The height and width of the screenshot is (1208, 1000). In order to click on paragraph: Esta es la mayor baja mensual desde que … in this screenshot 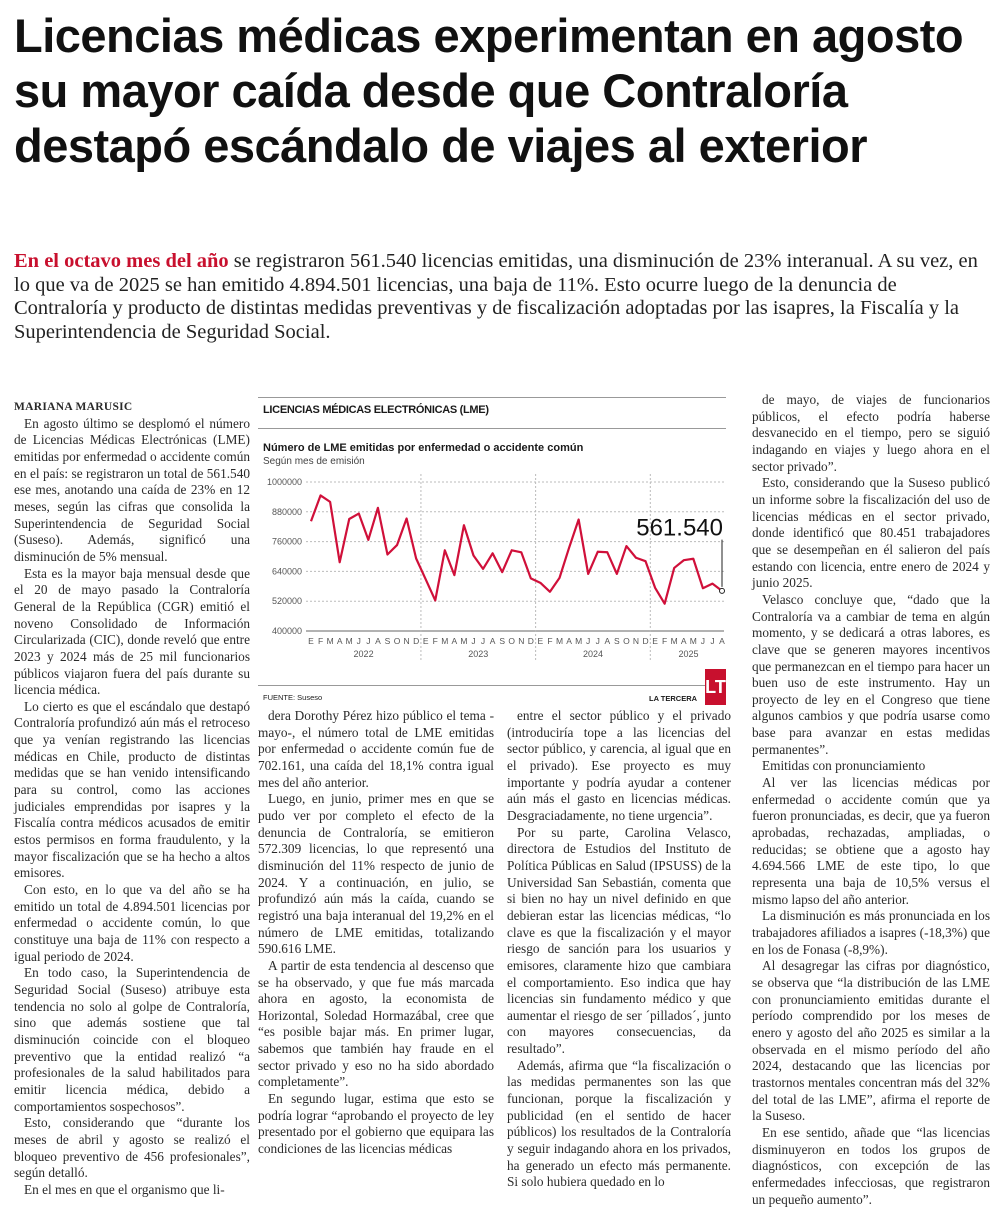, I will do `click(132, 632)`.